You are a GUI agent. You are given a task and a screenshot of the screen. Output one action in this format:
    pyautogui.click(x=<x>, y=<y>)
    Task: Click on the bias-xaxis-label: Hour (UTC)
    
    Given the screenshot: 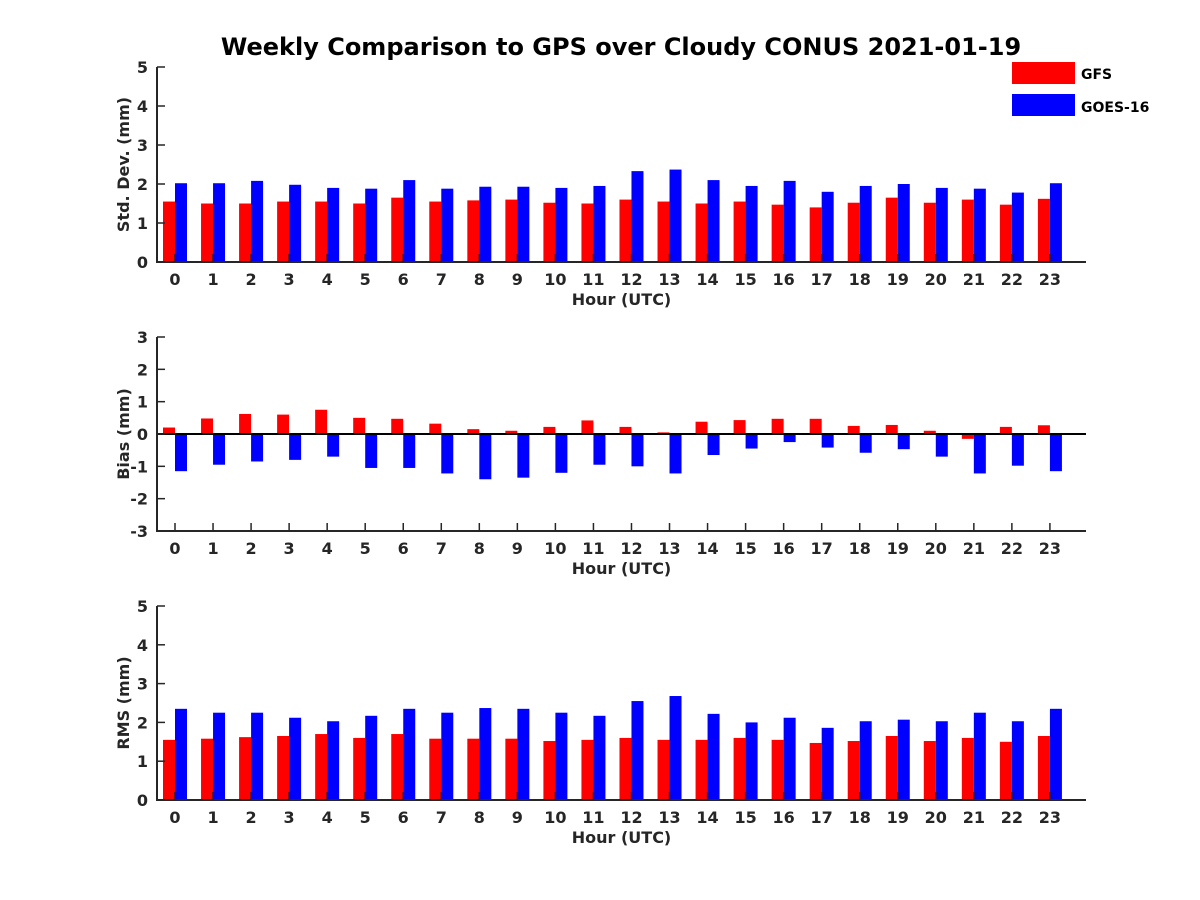 What is the action you would take?
    pyautogui.click(x=622, y=568)
    